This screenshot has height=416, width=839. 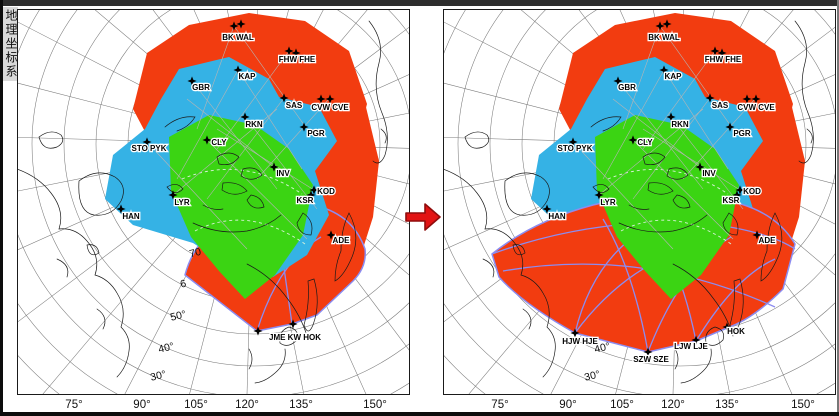 What do you see at coordinates (10, 44) in the screenshot?
I see `coordinate-system-label: 地理坐标系` at bounding box center [10, 44].